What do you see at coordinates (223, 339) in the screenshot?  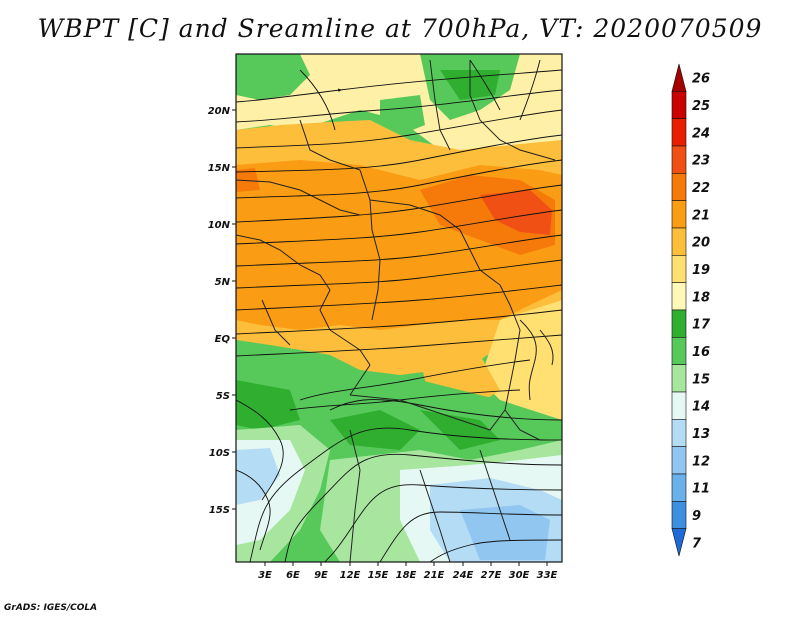 I see `lat-label: EQ` at bounding box center [223, 339].